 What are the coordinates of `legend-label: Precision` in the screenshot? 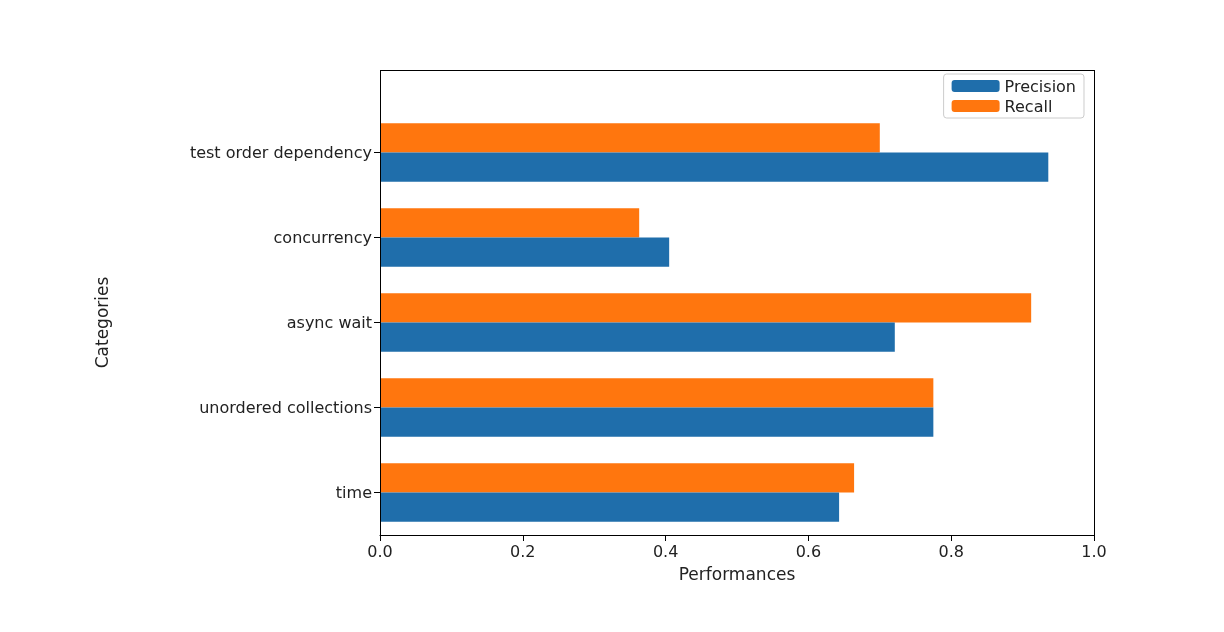 It's located at (1040, 86).